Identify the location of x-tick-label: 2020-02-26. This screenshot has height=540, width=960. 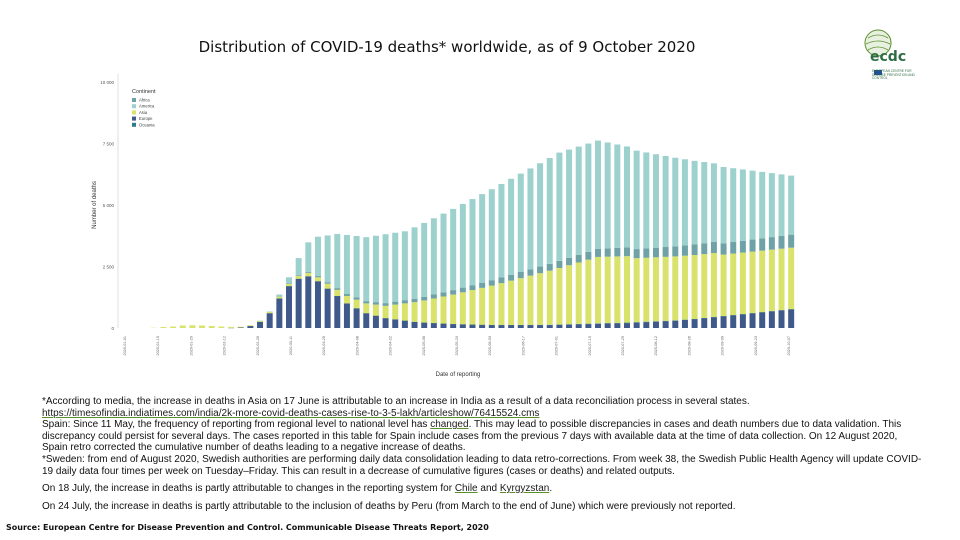
(258, 345).